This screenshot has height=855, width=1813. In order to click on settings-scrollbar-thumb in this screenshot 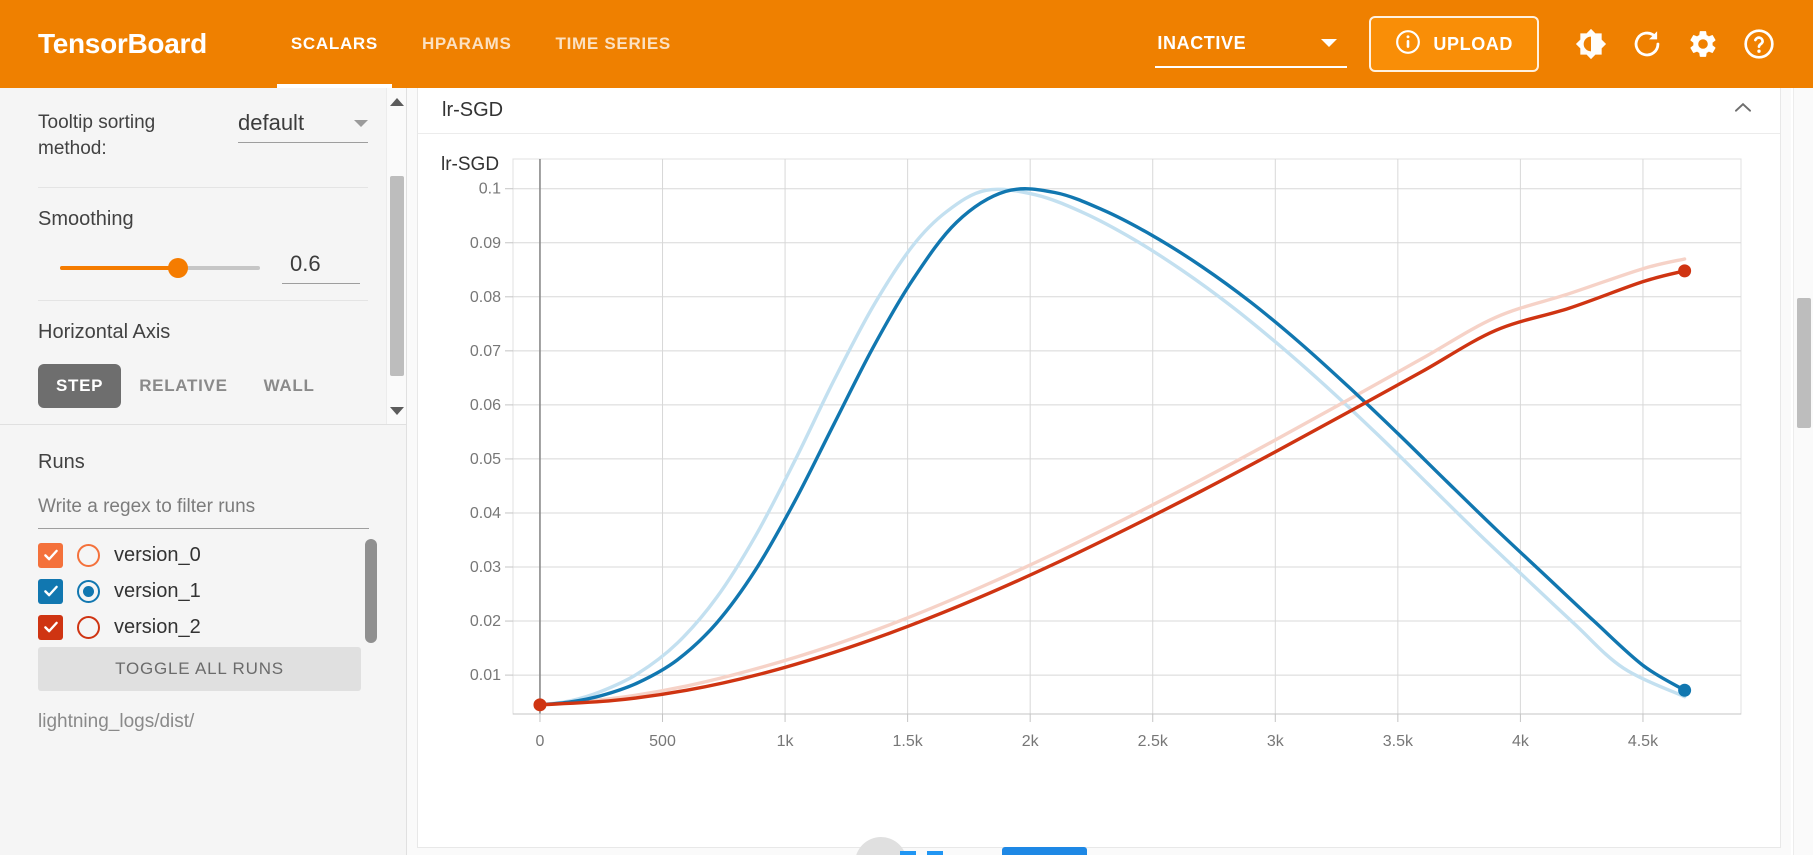, I will do `click(397, 276)`.